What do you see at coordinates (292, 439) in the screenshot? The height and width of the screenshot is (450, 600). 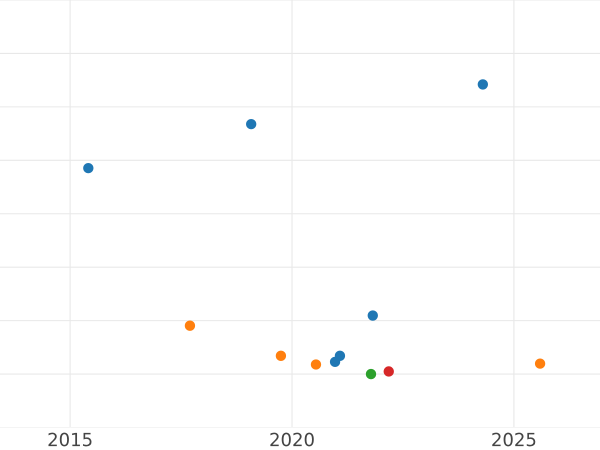 I see `x-tick-label: 2020` at bounding box center [292, 439].